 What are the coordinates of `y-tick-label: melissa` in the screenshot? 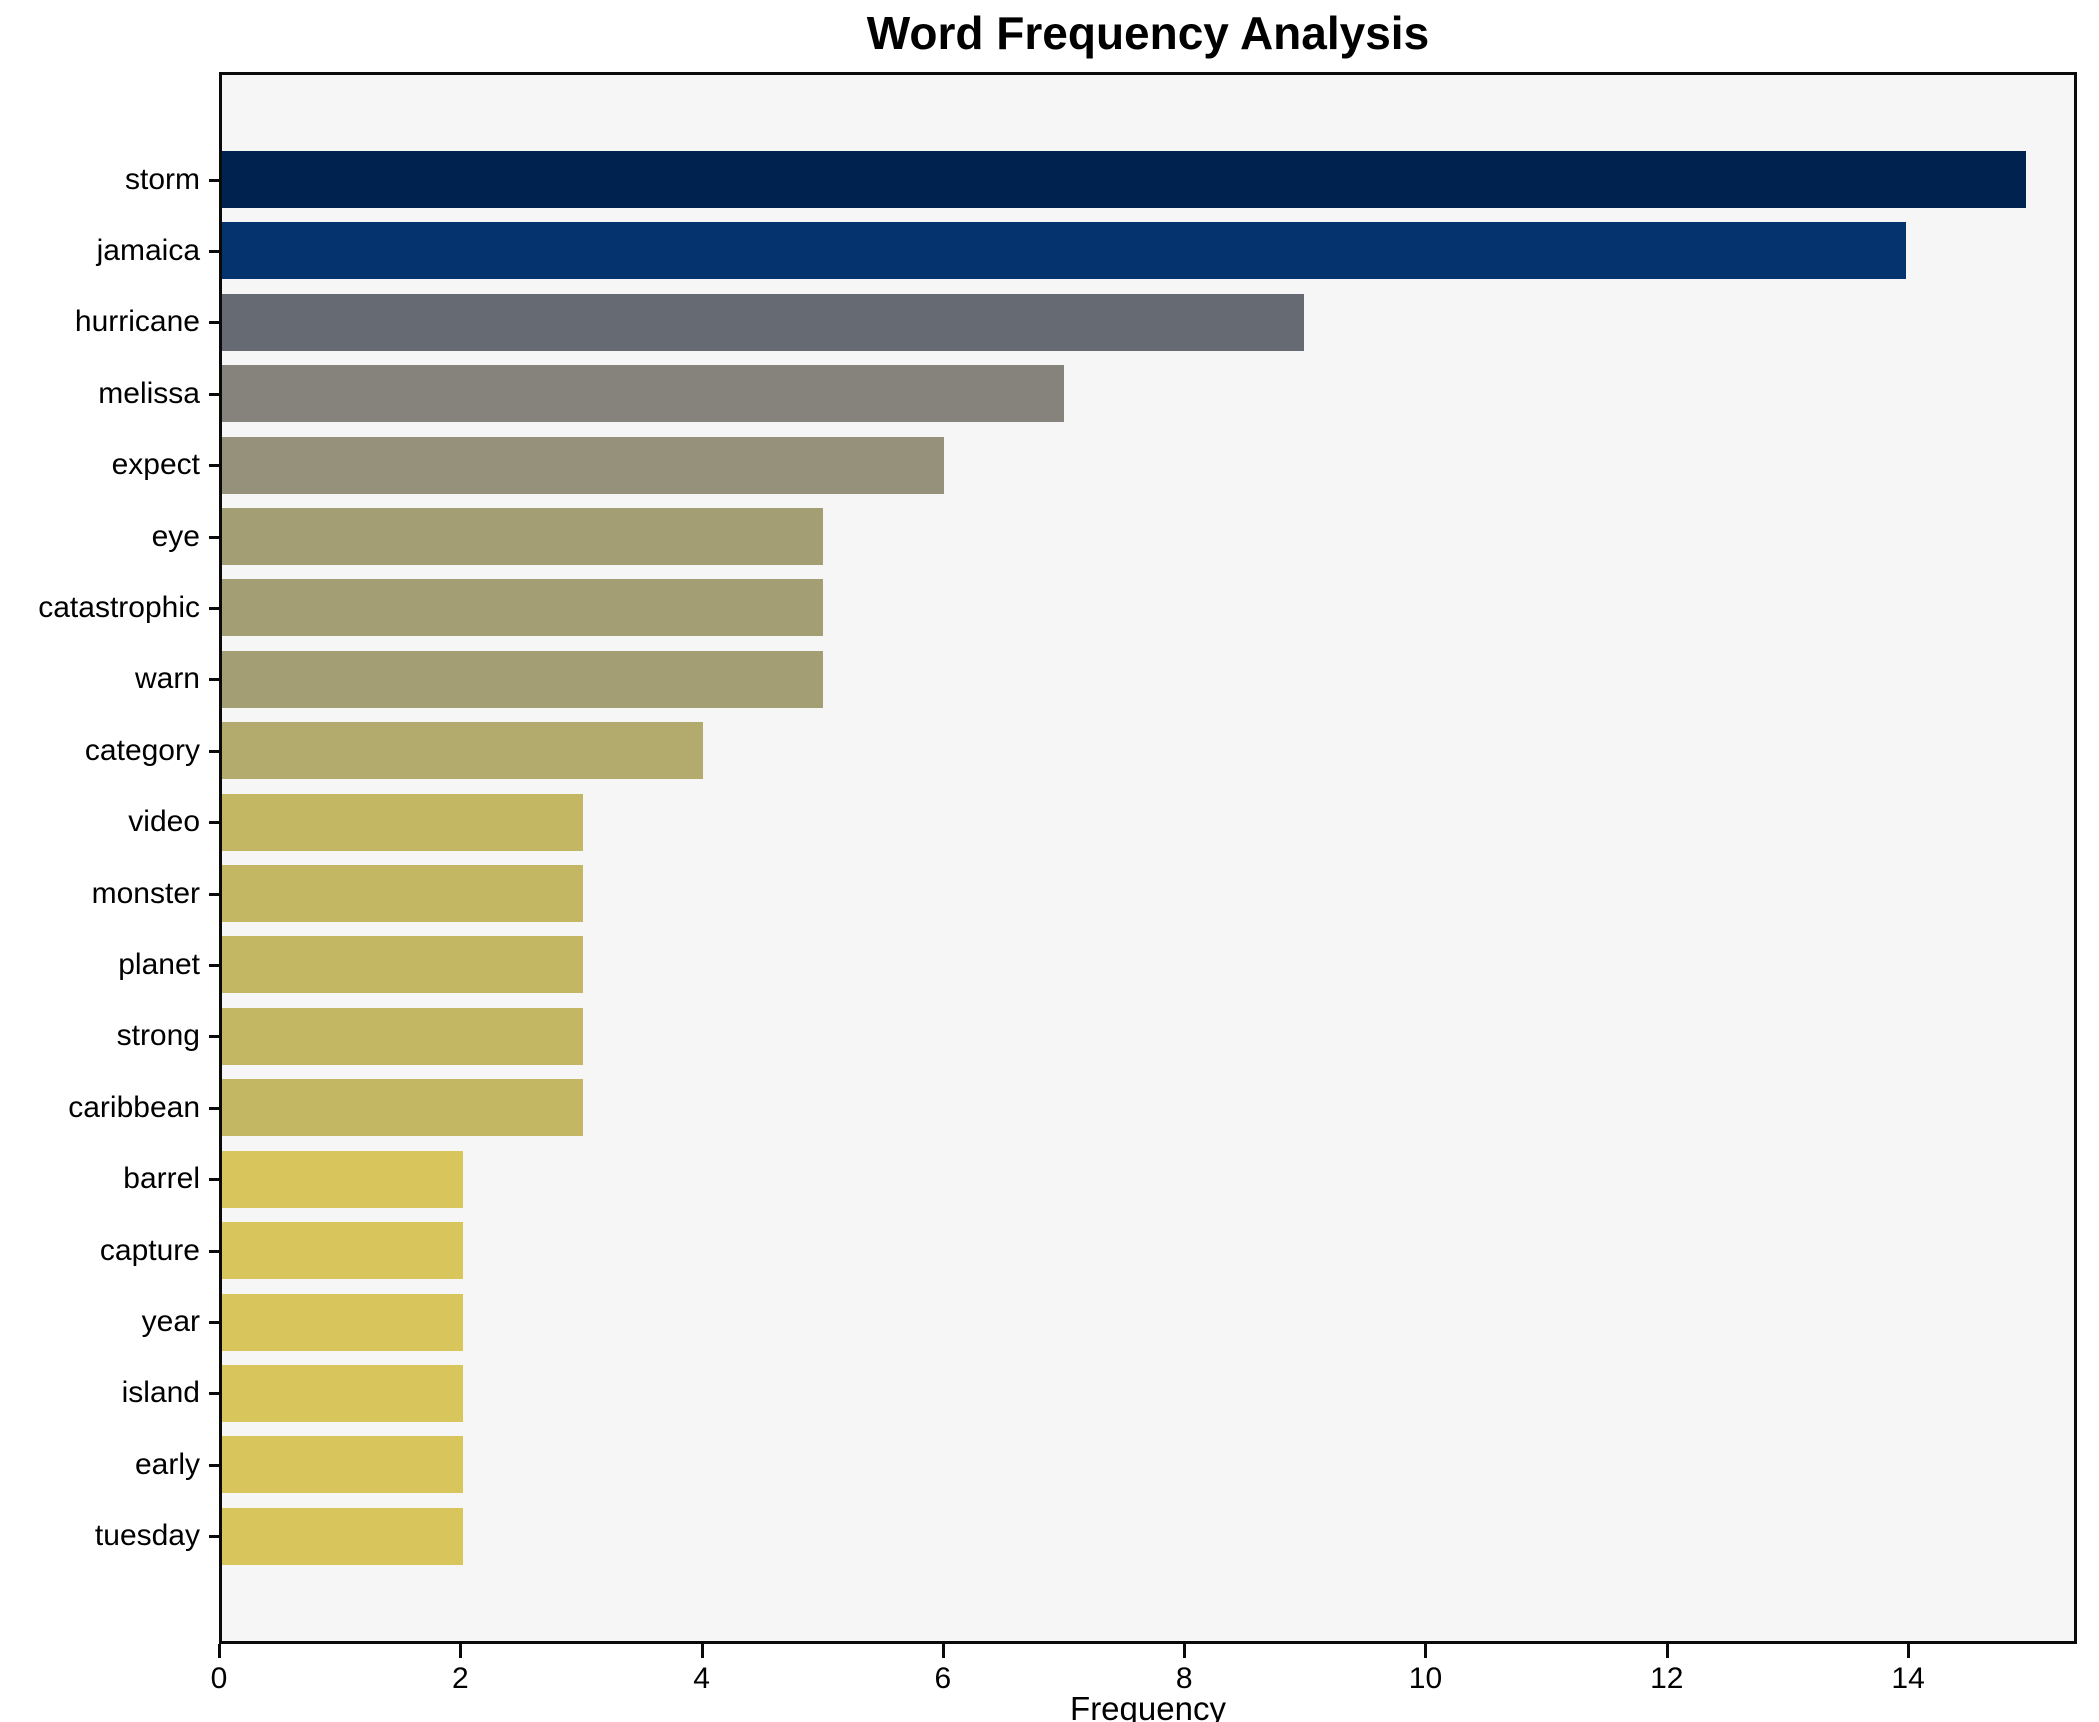 It's located at (149, 393).